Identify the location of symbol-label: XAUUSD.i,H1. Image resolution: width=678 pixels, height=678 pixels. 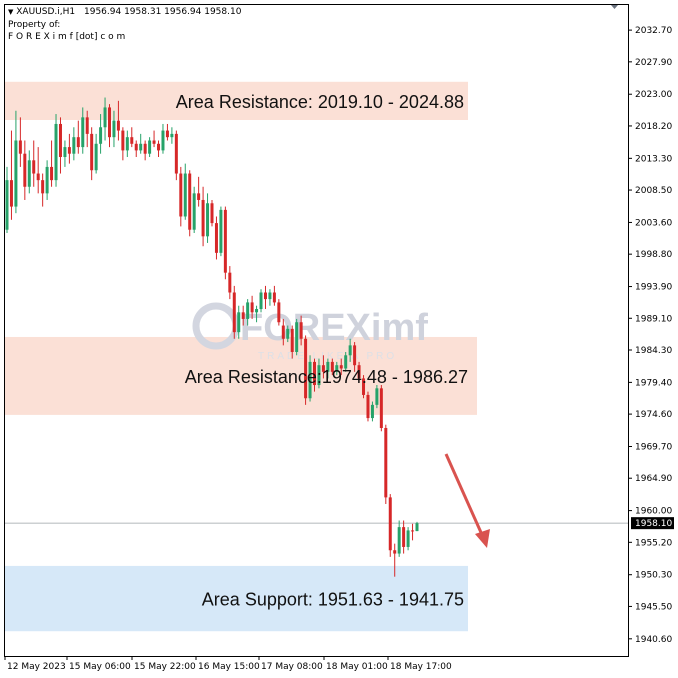
(46, 12).